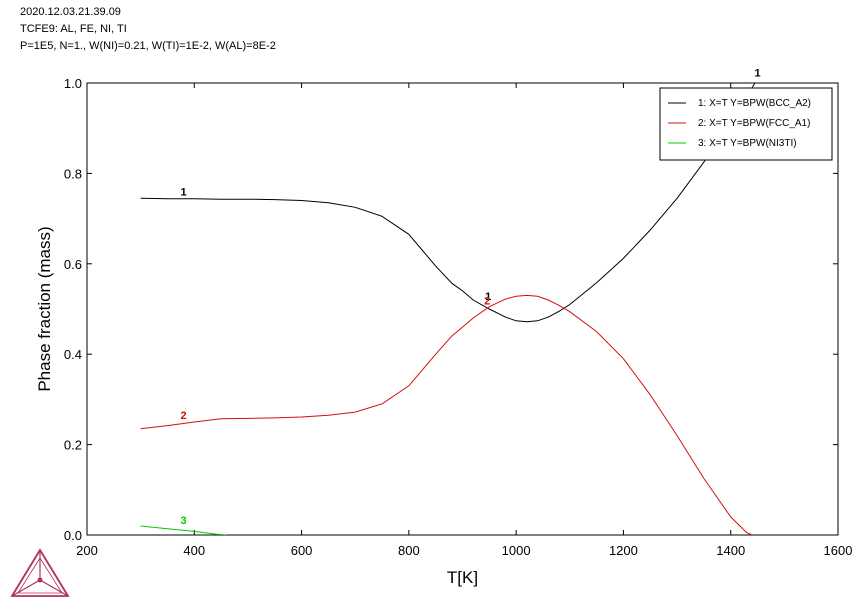  Describe the element at coordinates (754, 123) in the screenshot. I see `legend-entry: 2: X=T Y=BPW(FCC_A1)` at that location.